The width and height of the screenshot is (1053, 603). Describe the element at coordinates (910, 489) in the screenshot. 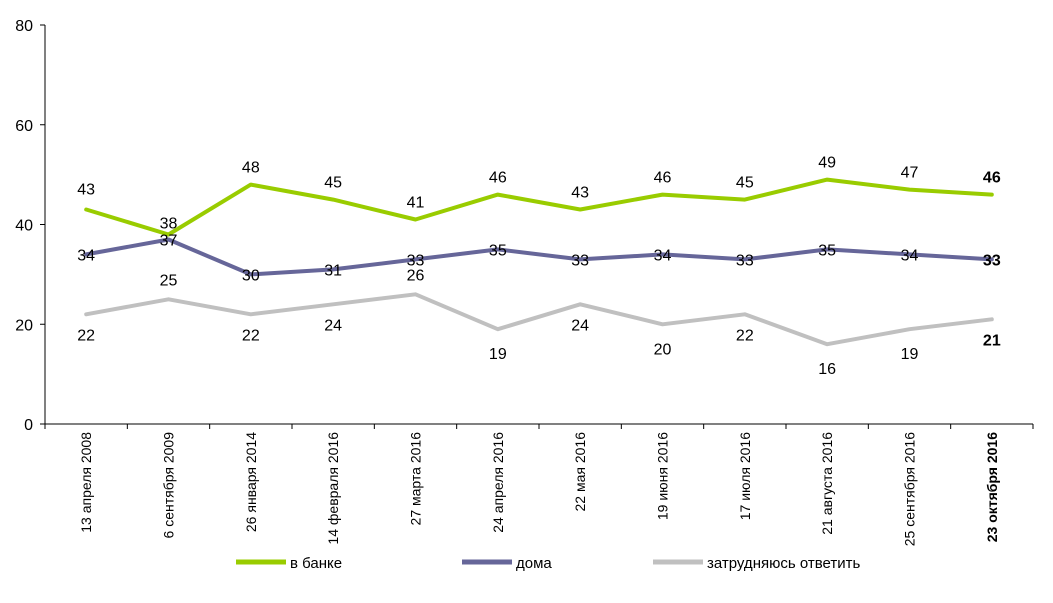

I see `x-tick-label: 25 сентября 2016` at that location.